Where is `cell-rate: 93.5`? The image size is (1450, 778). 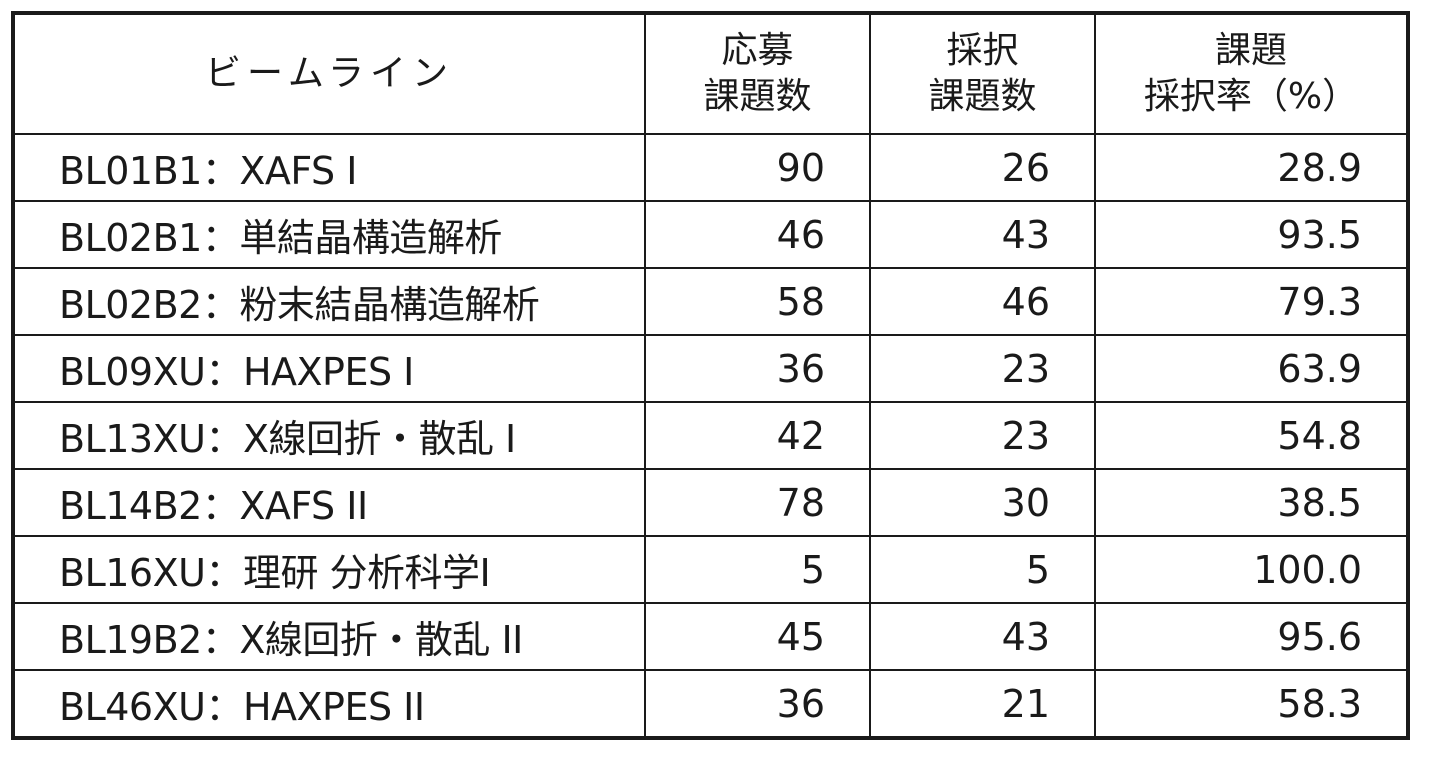
cell-rate: 93.5 is located at coordinates (1251, 234).